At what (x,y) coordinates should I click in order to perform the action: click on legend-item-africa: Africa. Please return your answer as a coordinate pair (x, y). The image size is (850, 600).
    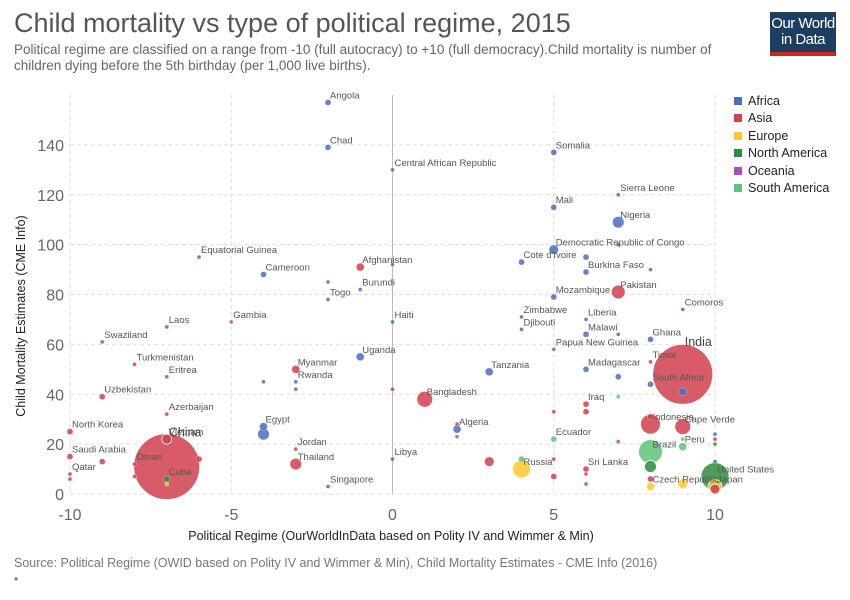
    Looking at the image, I should click on (781, 101).